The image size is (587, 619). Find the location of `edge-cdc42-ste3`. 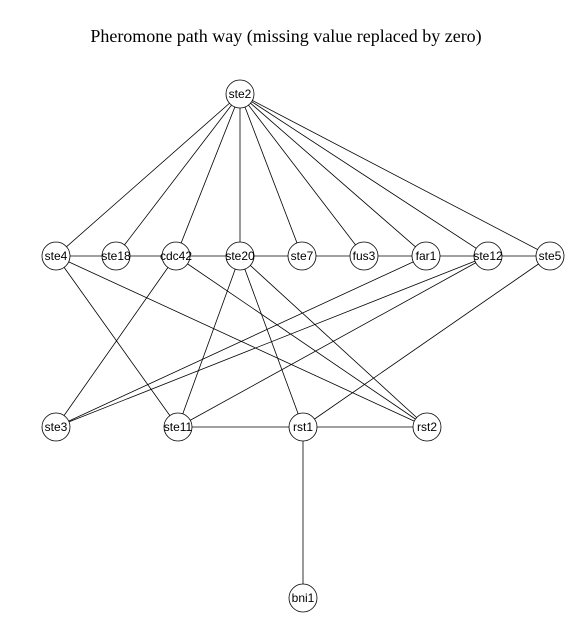

edge-cdc42-ste3 is located at coordinates (116, 341).